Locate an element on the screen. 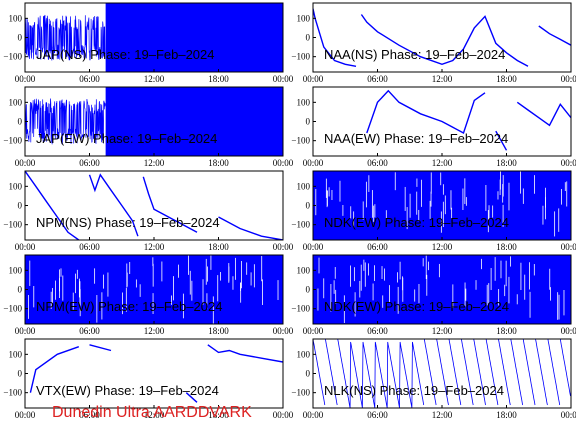  panel-title: NAA(NS) Phase: 19–Feb–2024 is located at coordinates (414, 54).